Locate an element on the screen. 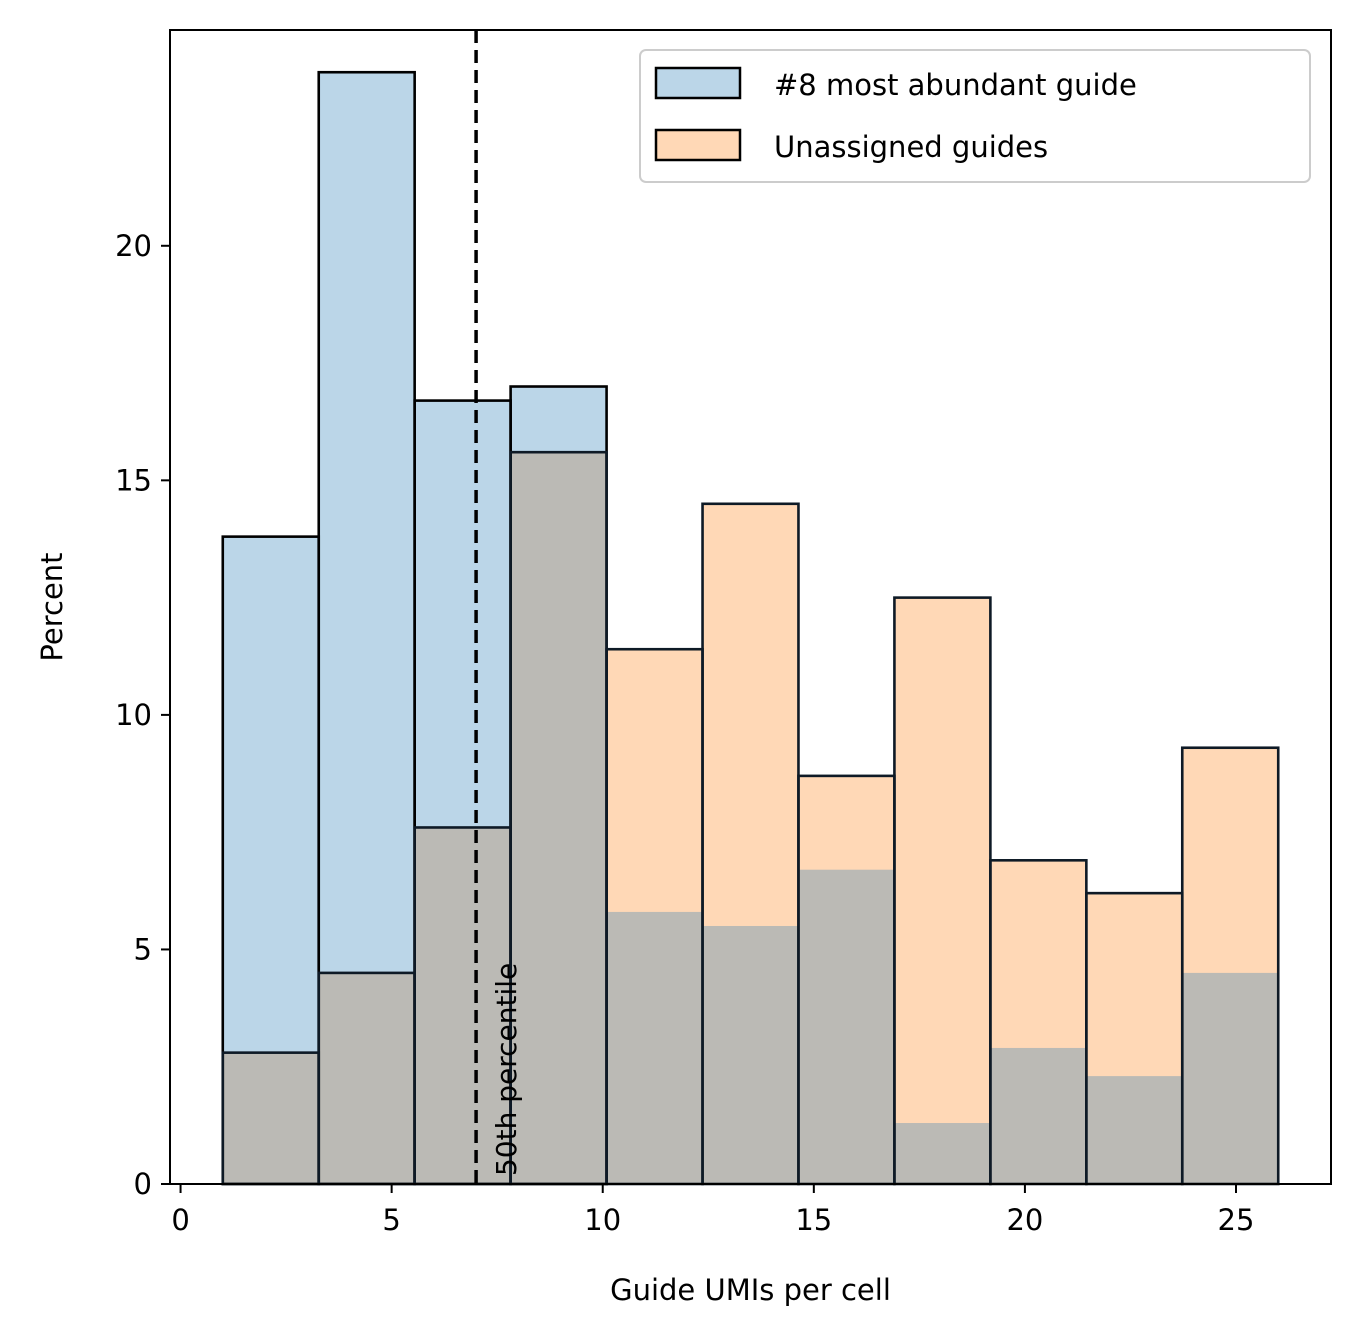  x-tick-label-2: 10 is located at coordinates (602, 1220).